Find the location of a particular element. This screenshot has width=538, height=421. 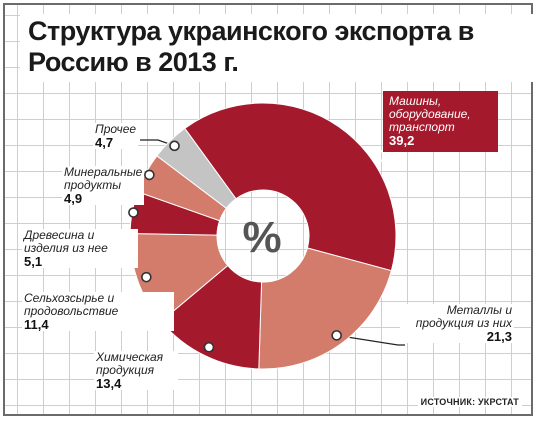

label-metals: Металлы и продукция из них 21,3 is located at coordinates (457, 323).